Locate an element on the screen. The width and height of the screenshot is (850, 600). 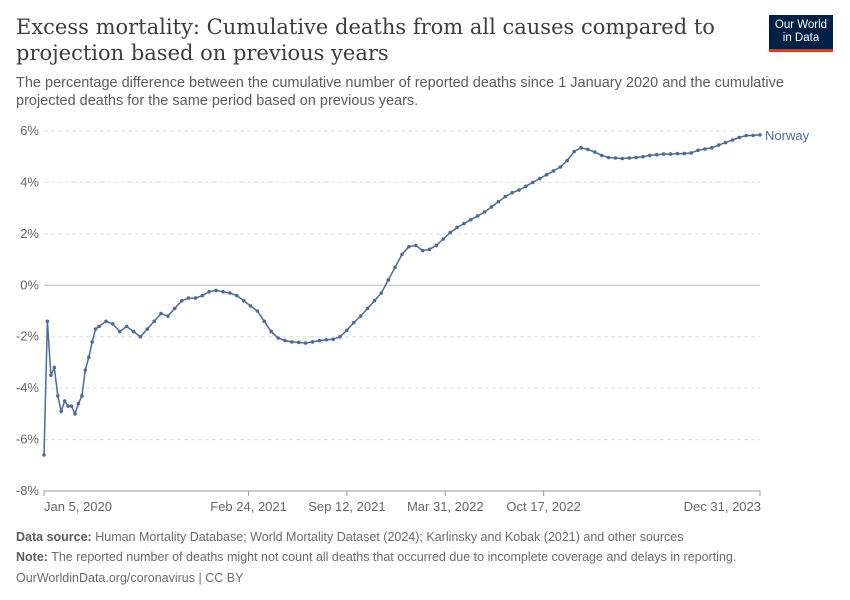
credit-link: OurWorldinData.org/coronavirus | CC BY is located at coordinates (130, 578).